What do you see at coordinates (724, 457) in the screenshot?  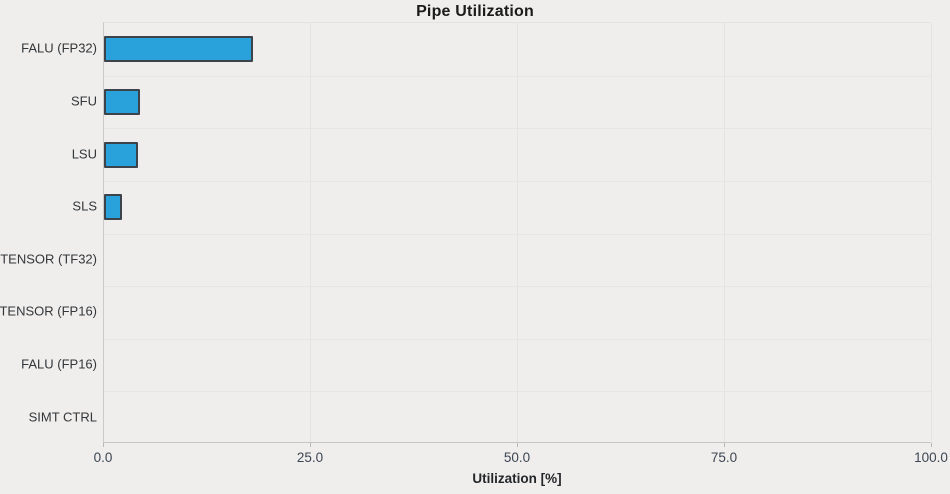 I see `x-tick-label: 75.0` at bounding box center [724, 457].